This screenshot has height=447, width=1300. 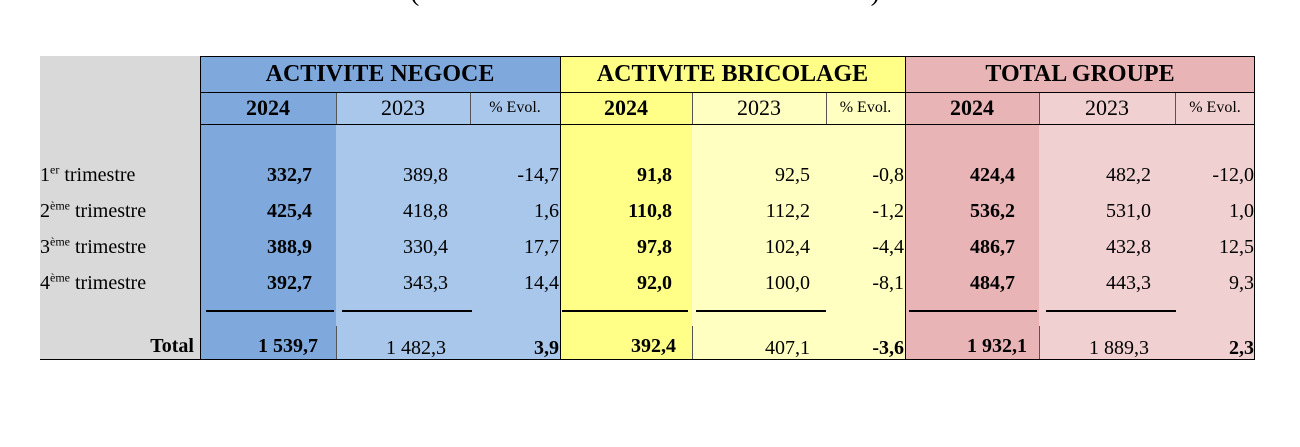 What do you see at coordinates (289, 211) in the screenshot?
I see `negoce-2024-value: 425,4` at bounding box center [289, 211].